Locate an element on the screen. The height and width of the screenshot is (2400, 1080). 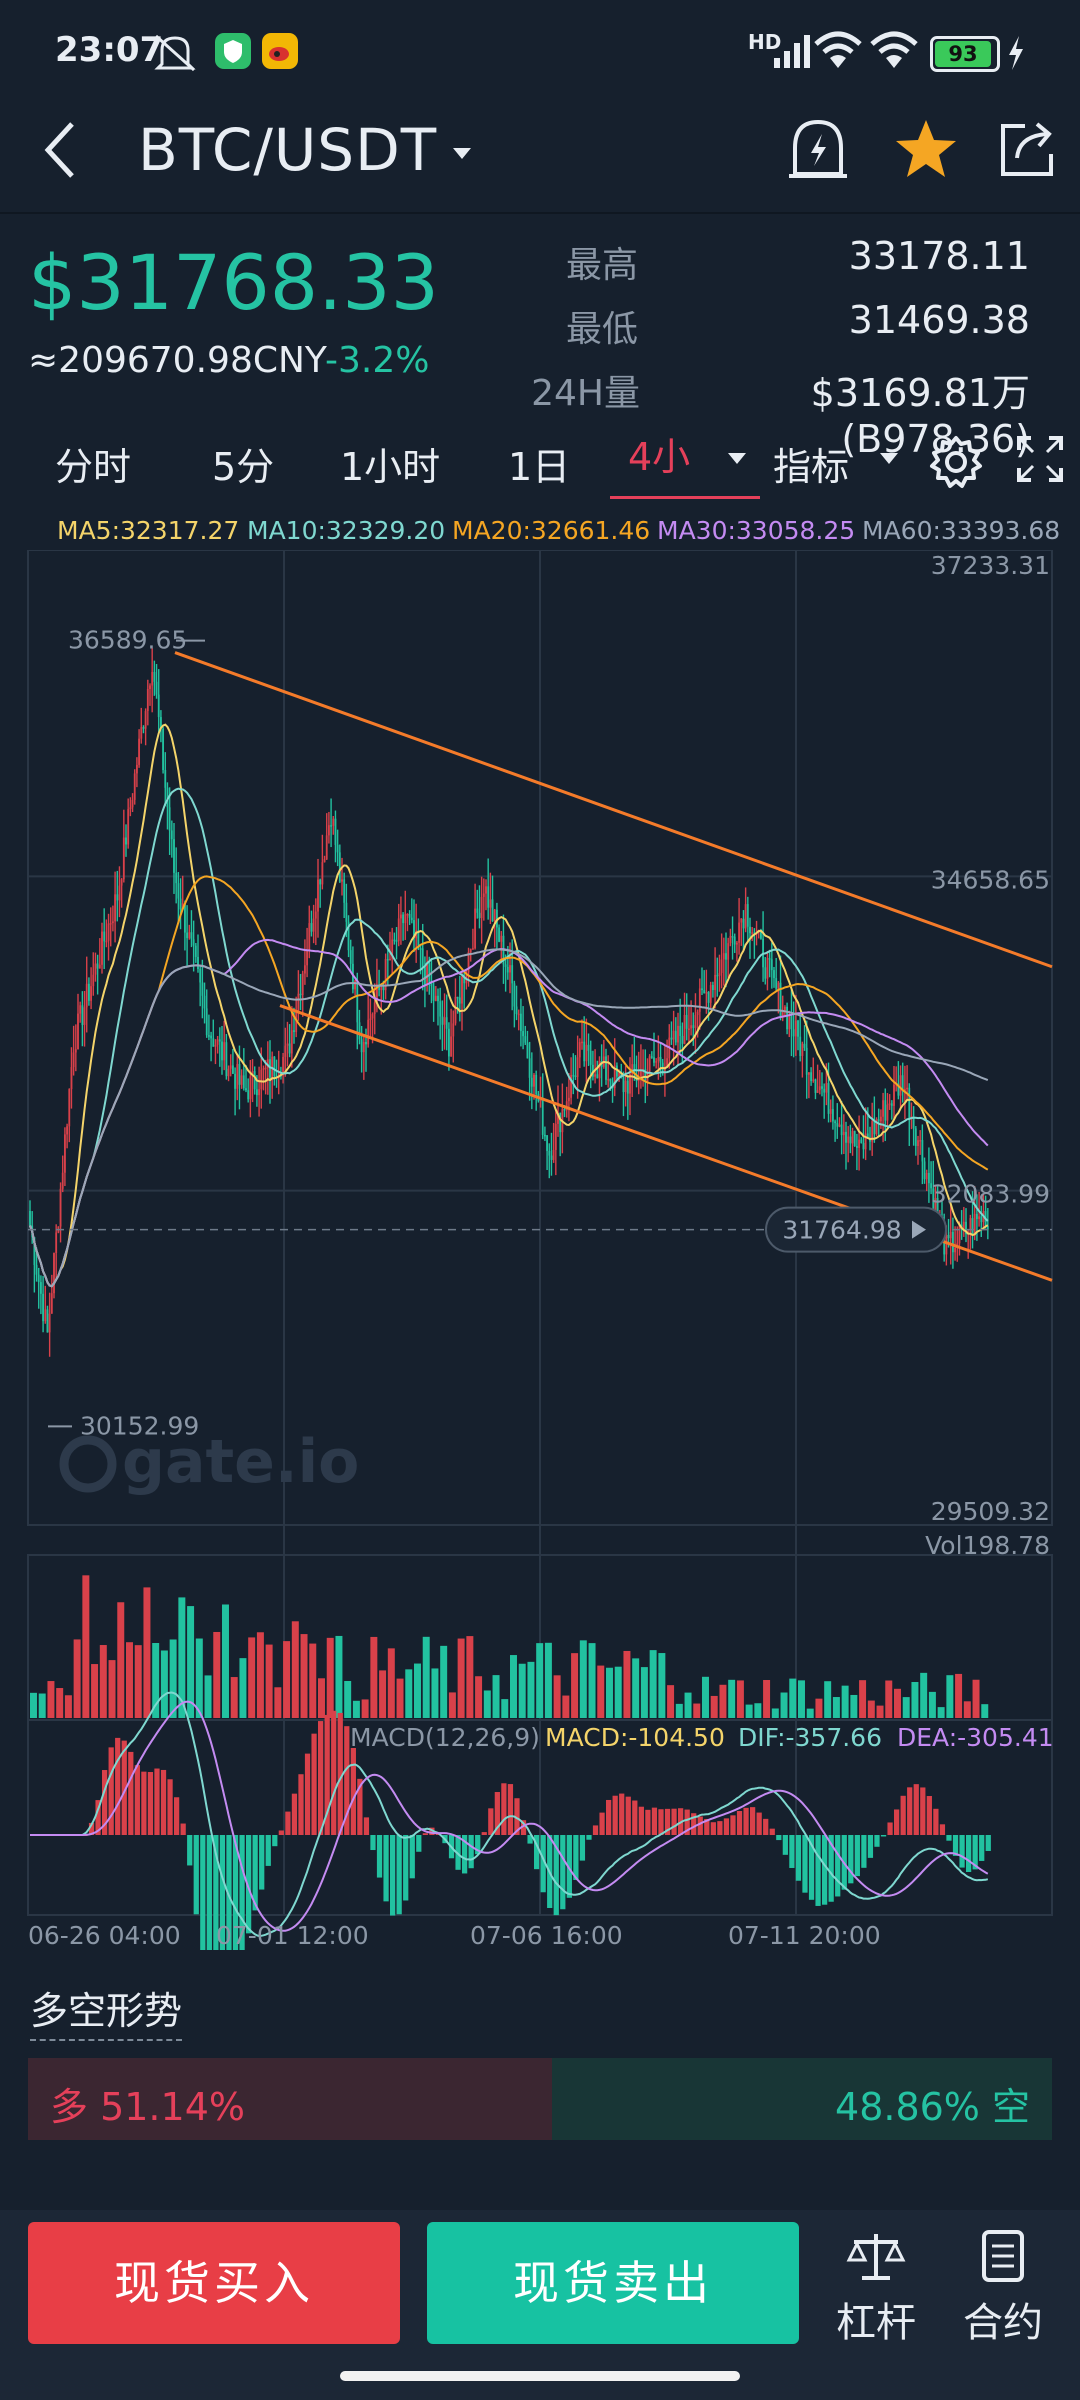
settings-gear-icon is located at coordinates (956, 462).